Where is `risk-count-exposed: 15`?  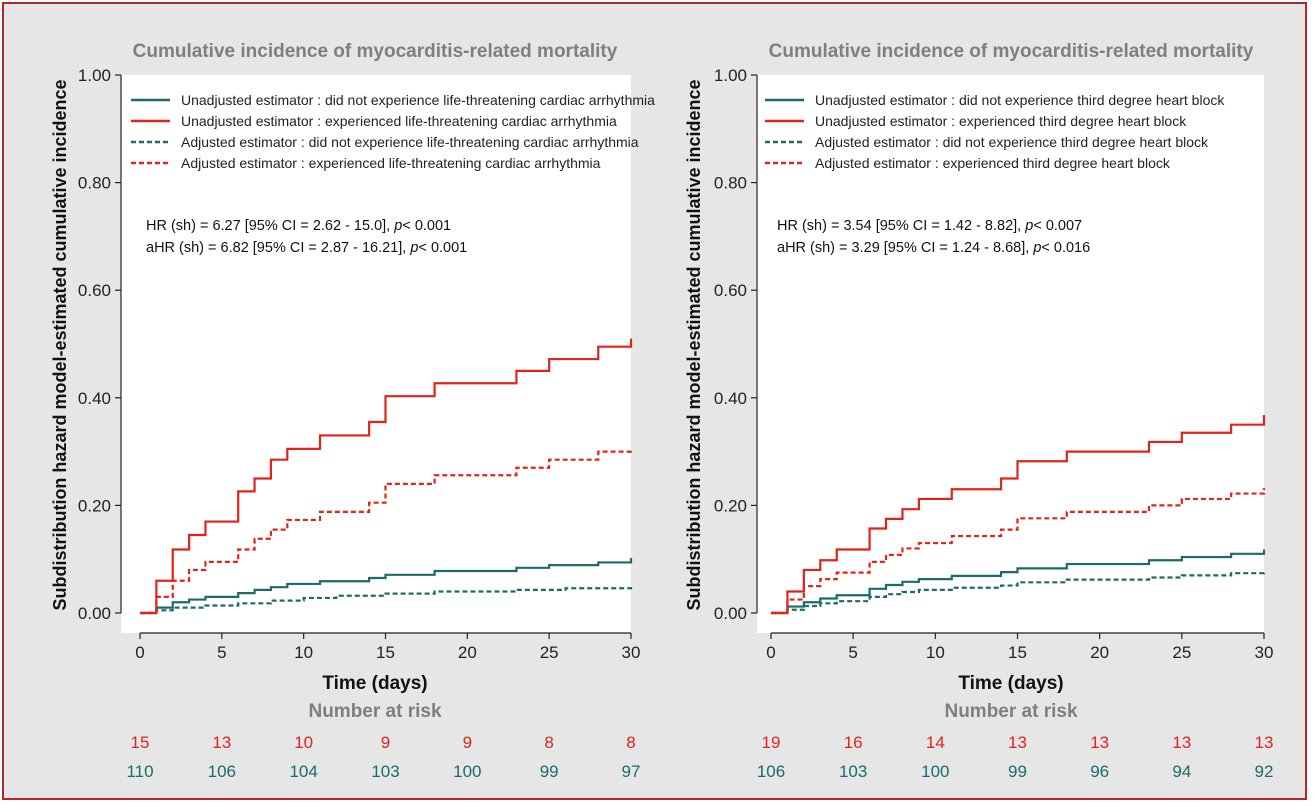 risk-count-exposed: 15 is located at coordinates (140, 742).